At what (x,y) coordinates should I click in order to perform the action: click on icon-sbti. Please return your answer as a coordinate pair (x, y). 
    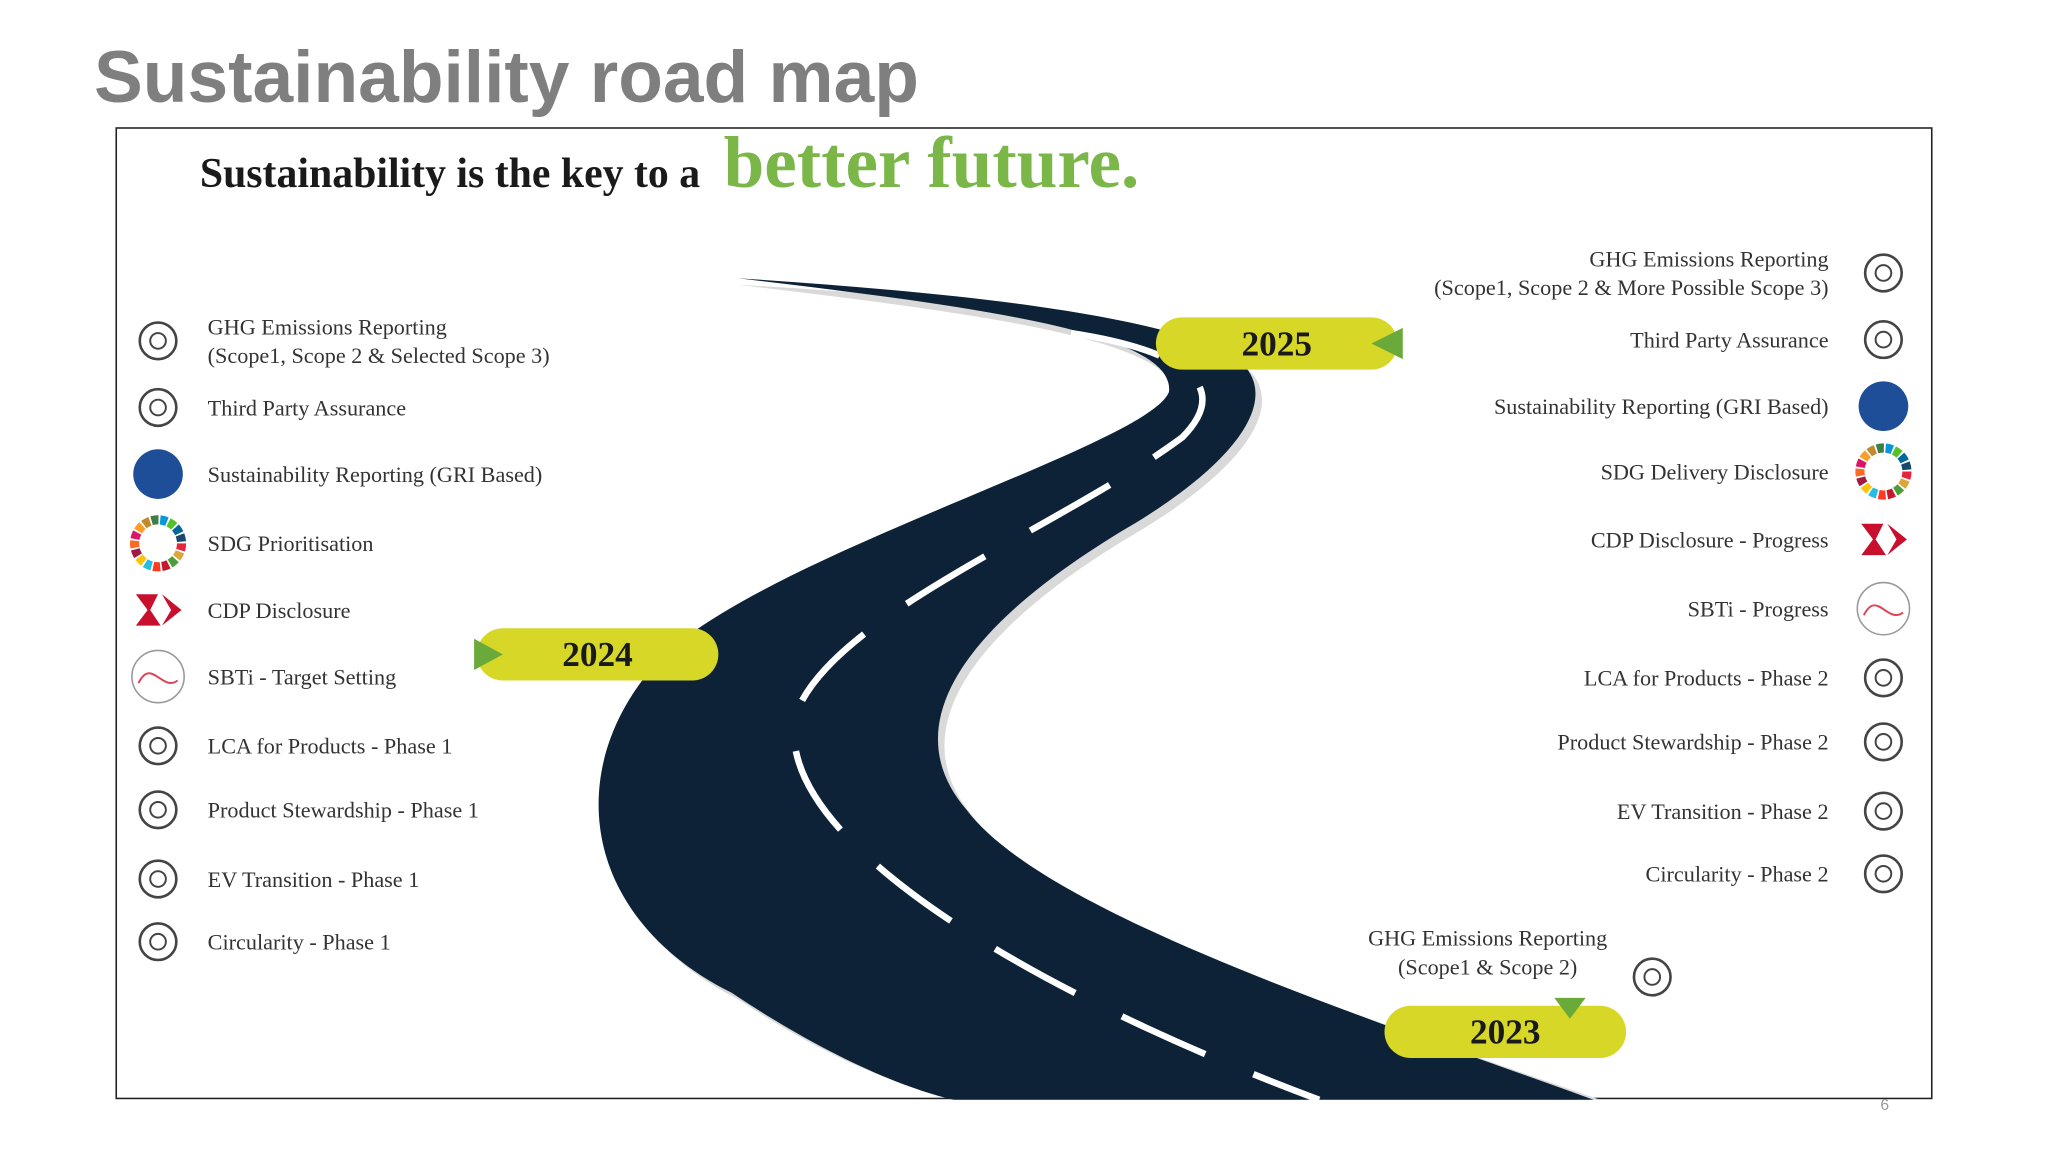
    Looking at the image, I should click on (158, 676).